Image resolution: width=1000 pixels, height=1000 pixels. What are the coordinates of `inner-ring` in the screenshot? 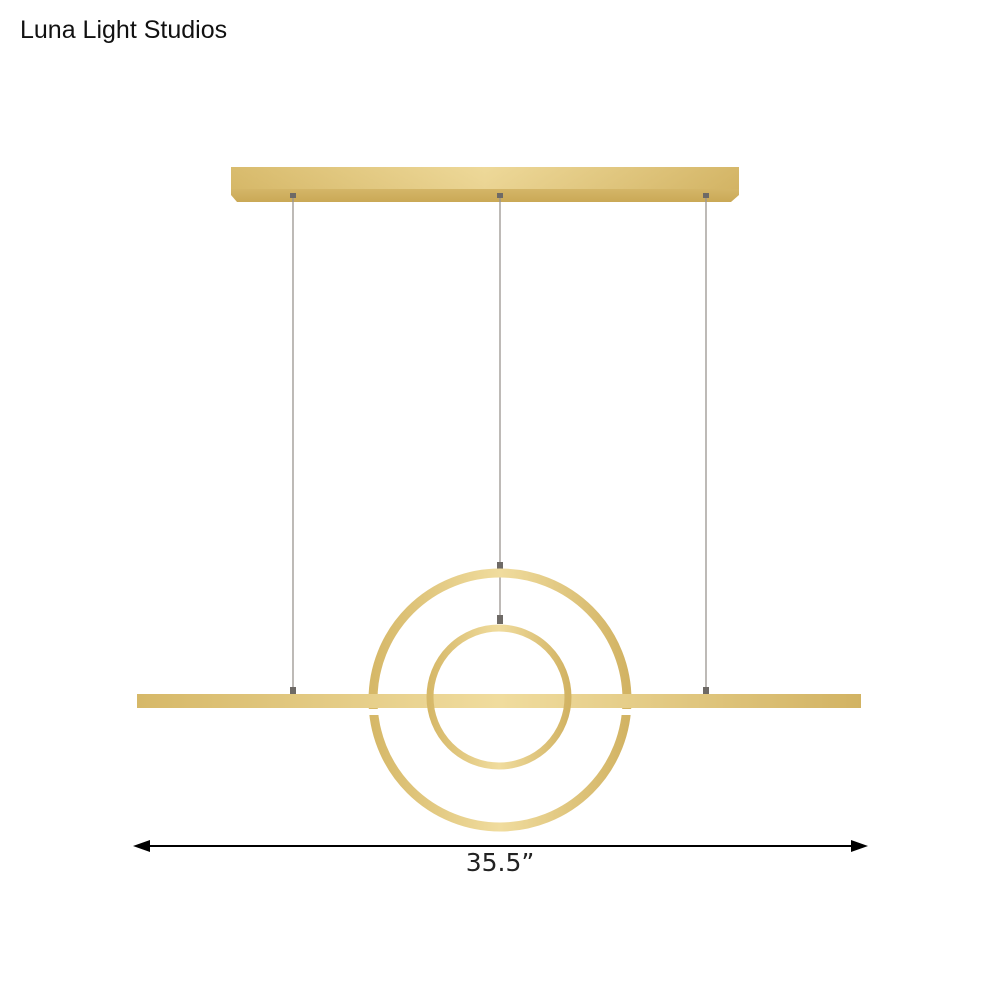 It's located at (499, 697).